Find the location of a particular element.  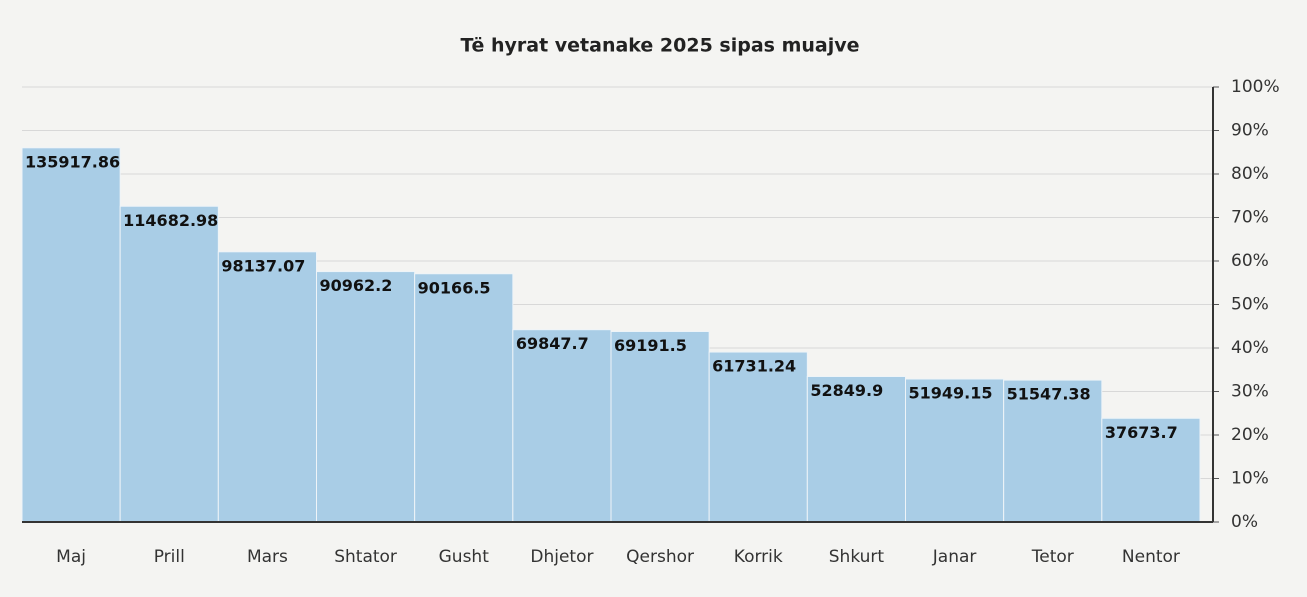

x-tick-label: Dhjetor is located at coordinates (561, 557).